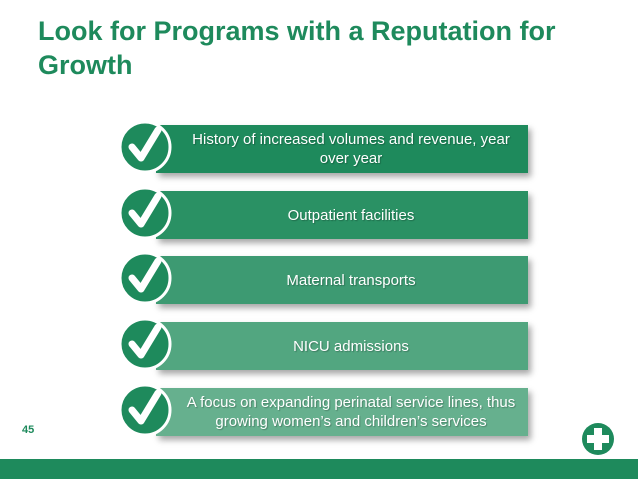  I want to click on list-item: NICU admissions, so click(327, 347).